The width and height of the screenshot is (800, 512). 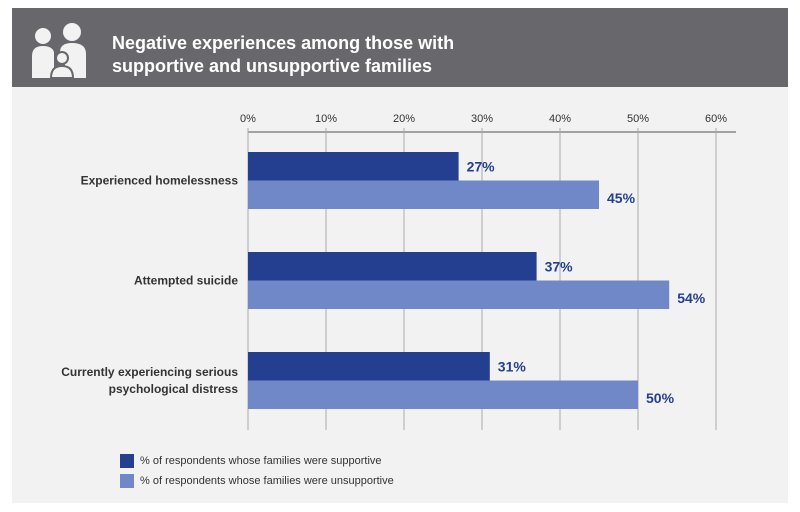 I want to click on tick-label: 10%, so click(x=326, y=119).